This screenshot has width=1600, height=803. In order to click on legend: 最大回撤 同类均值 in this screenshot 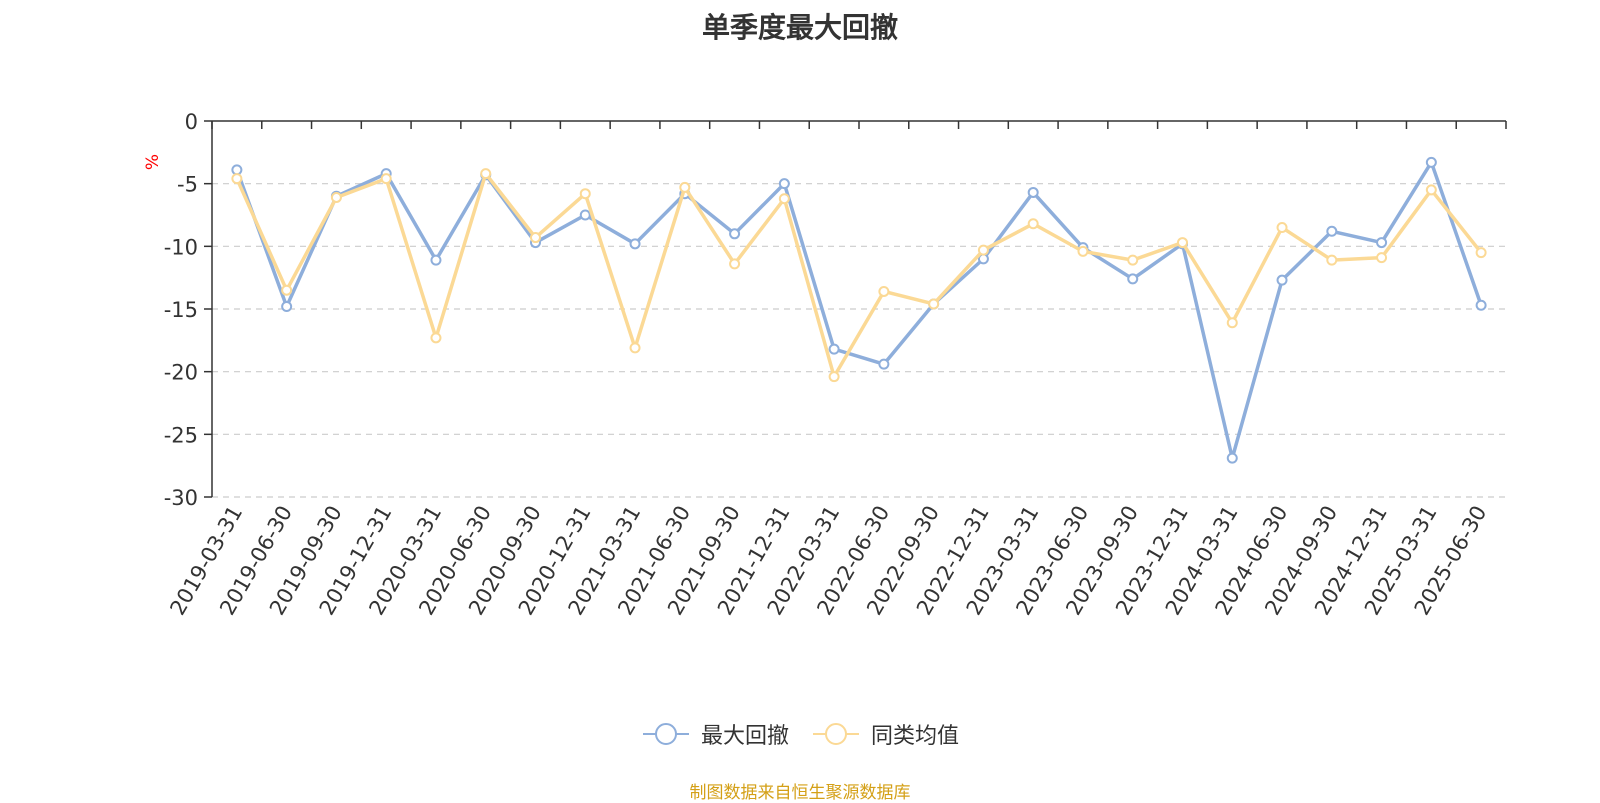, I will do `click(800, 734)`.